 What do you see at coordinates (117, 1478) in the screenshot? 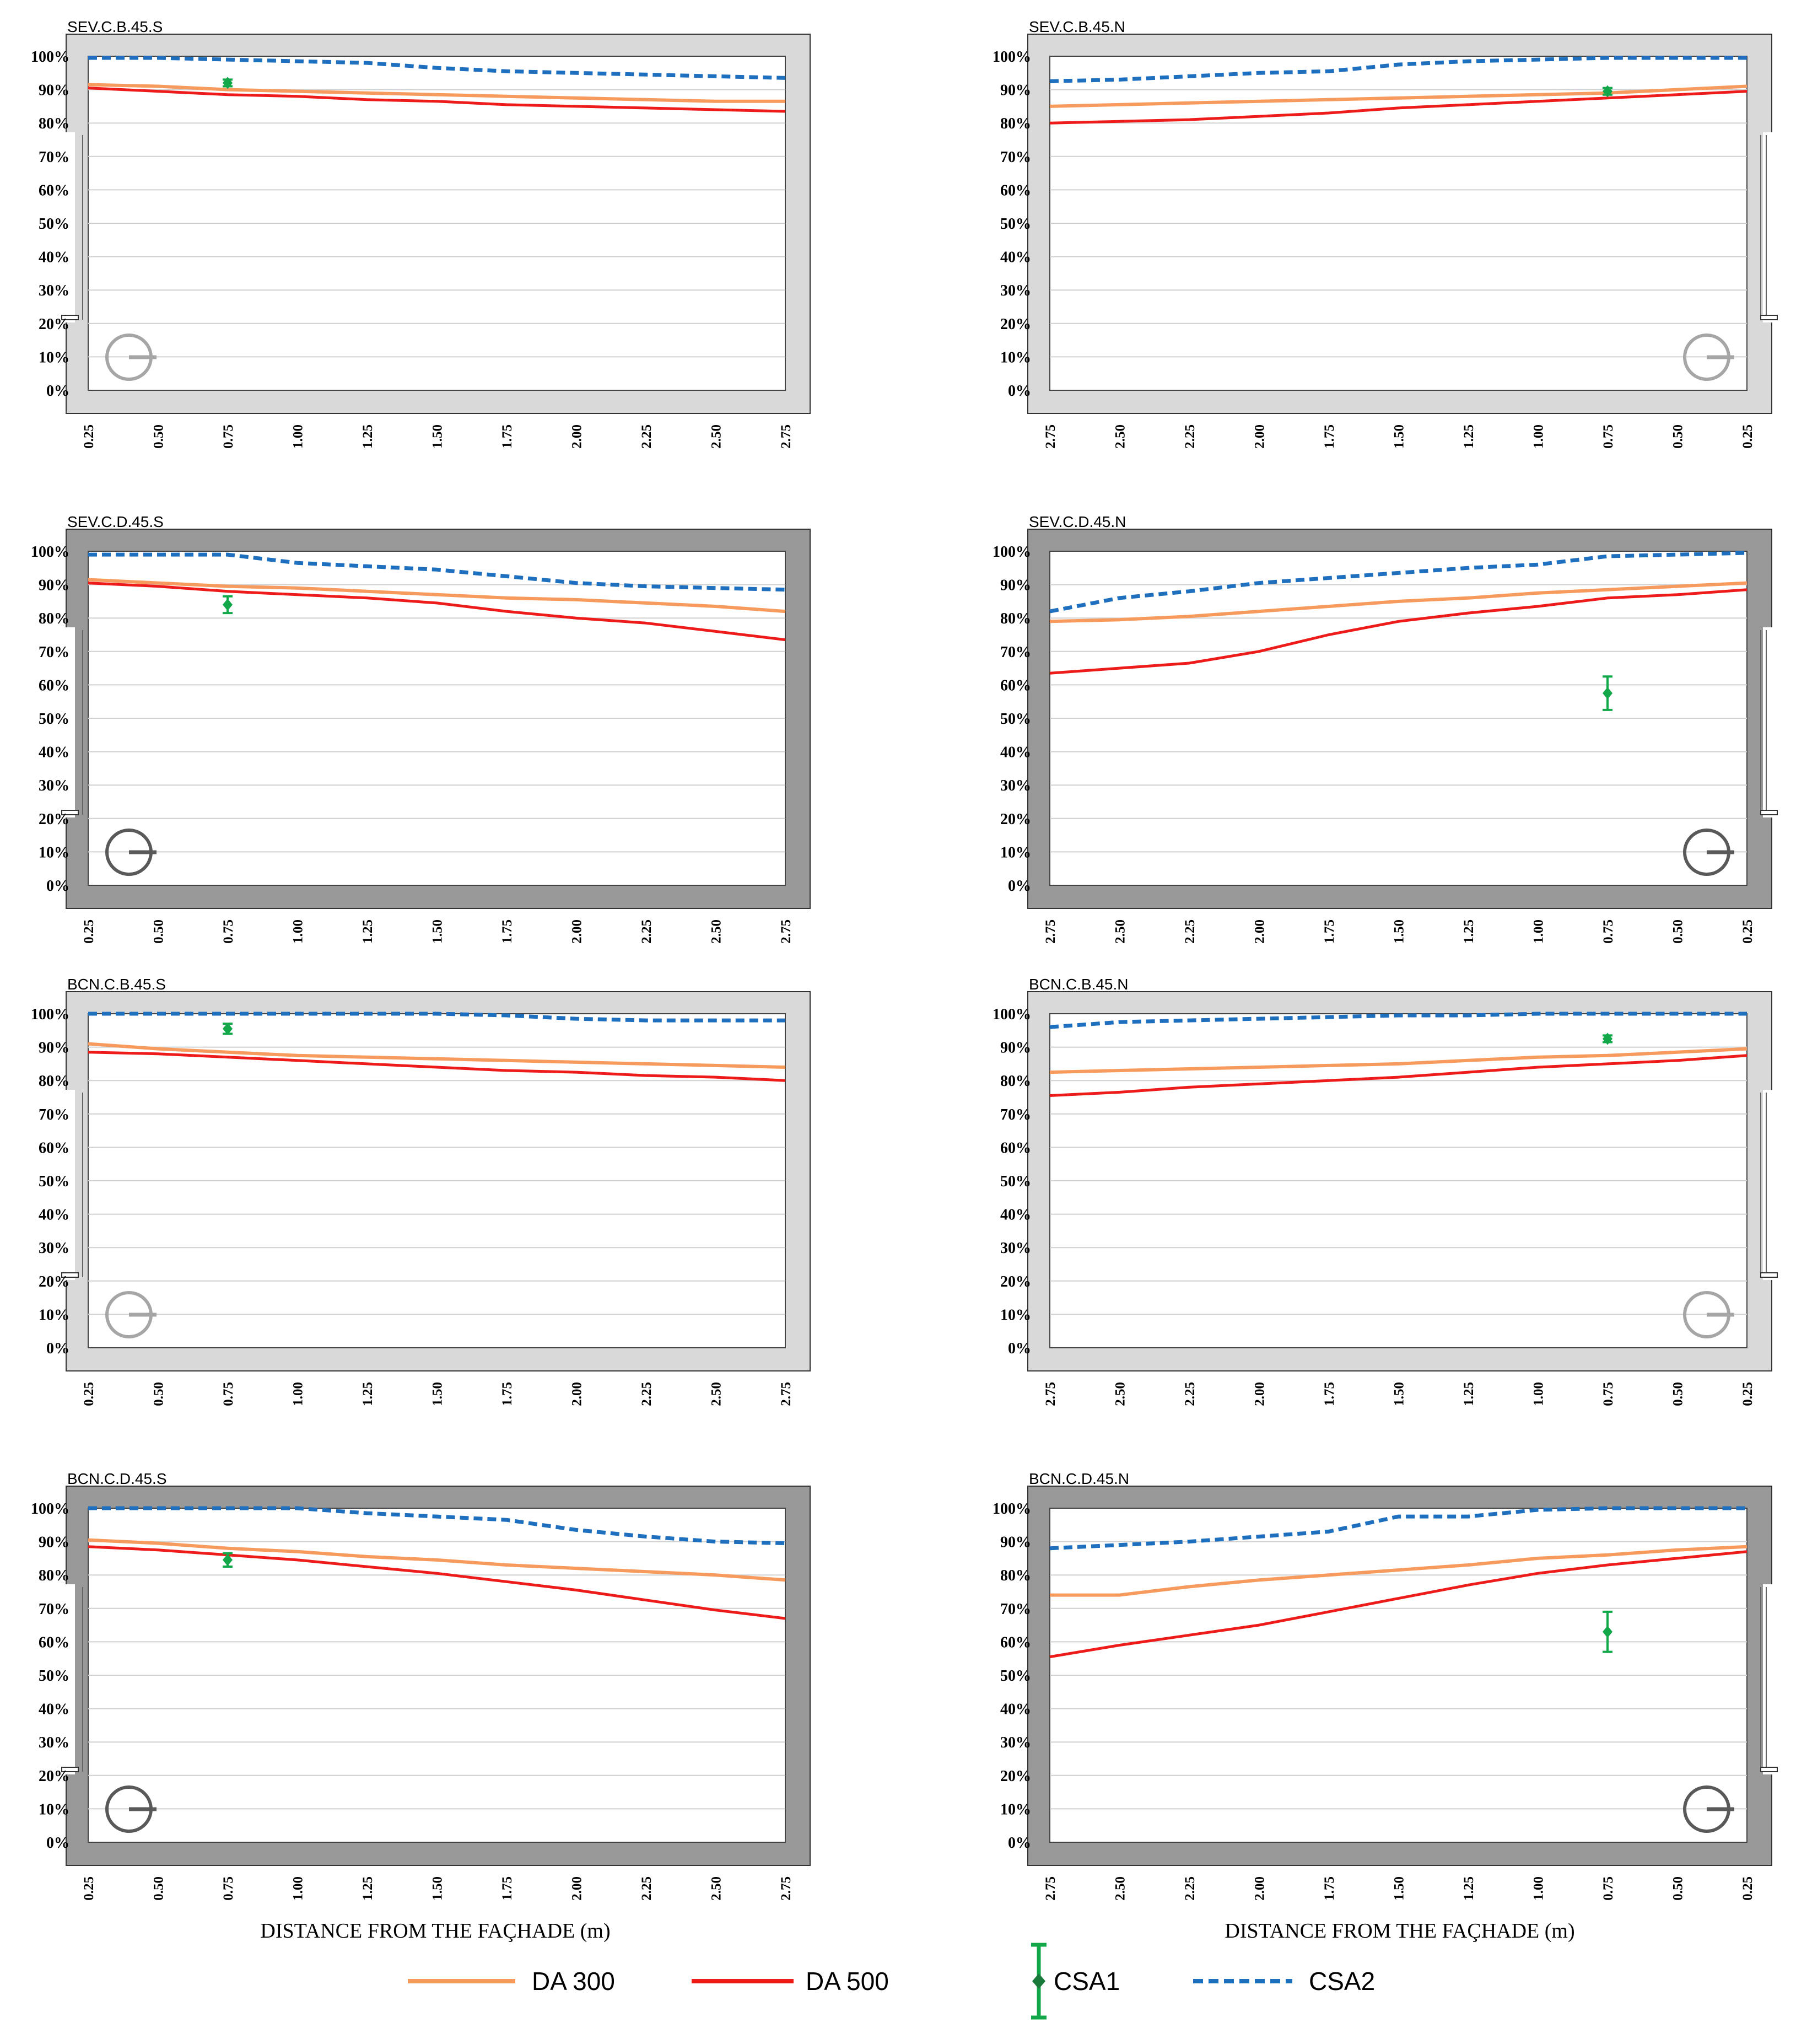
I see `chart-title: BCN.C.D.45.S` at bounding box center [117, 1478].